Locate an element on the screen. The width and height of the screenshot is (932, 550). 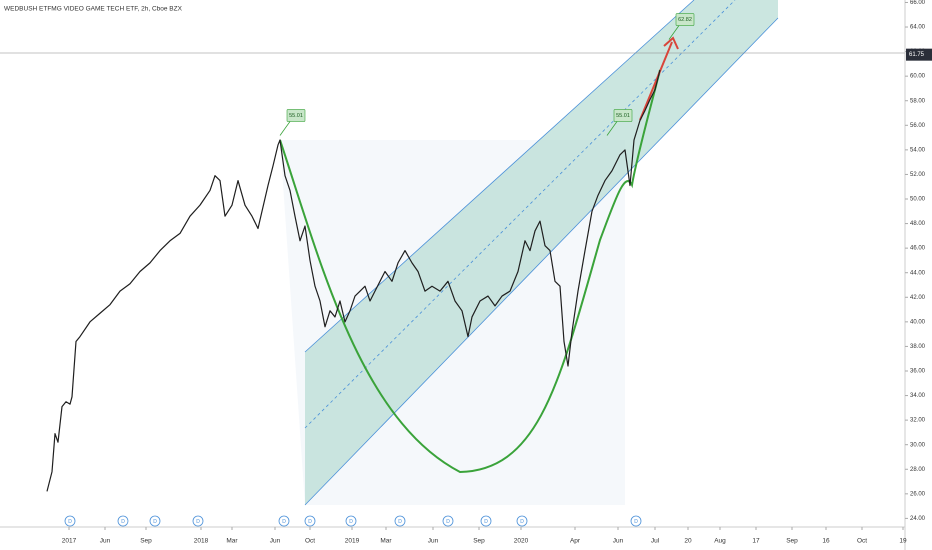
y-tick-label: 54.00 is located at coordinates (918, 150).